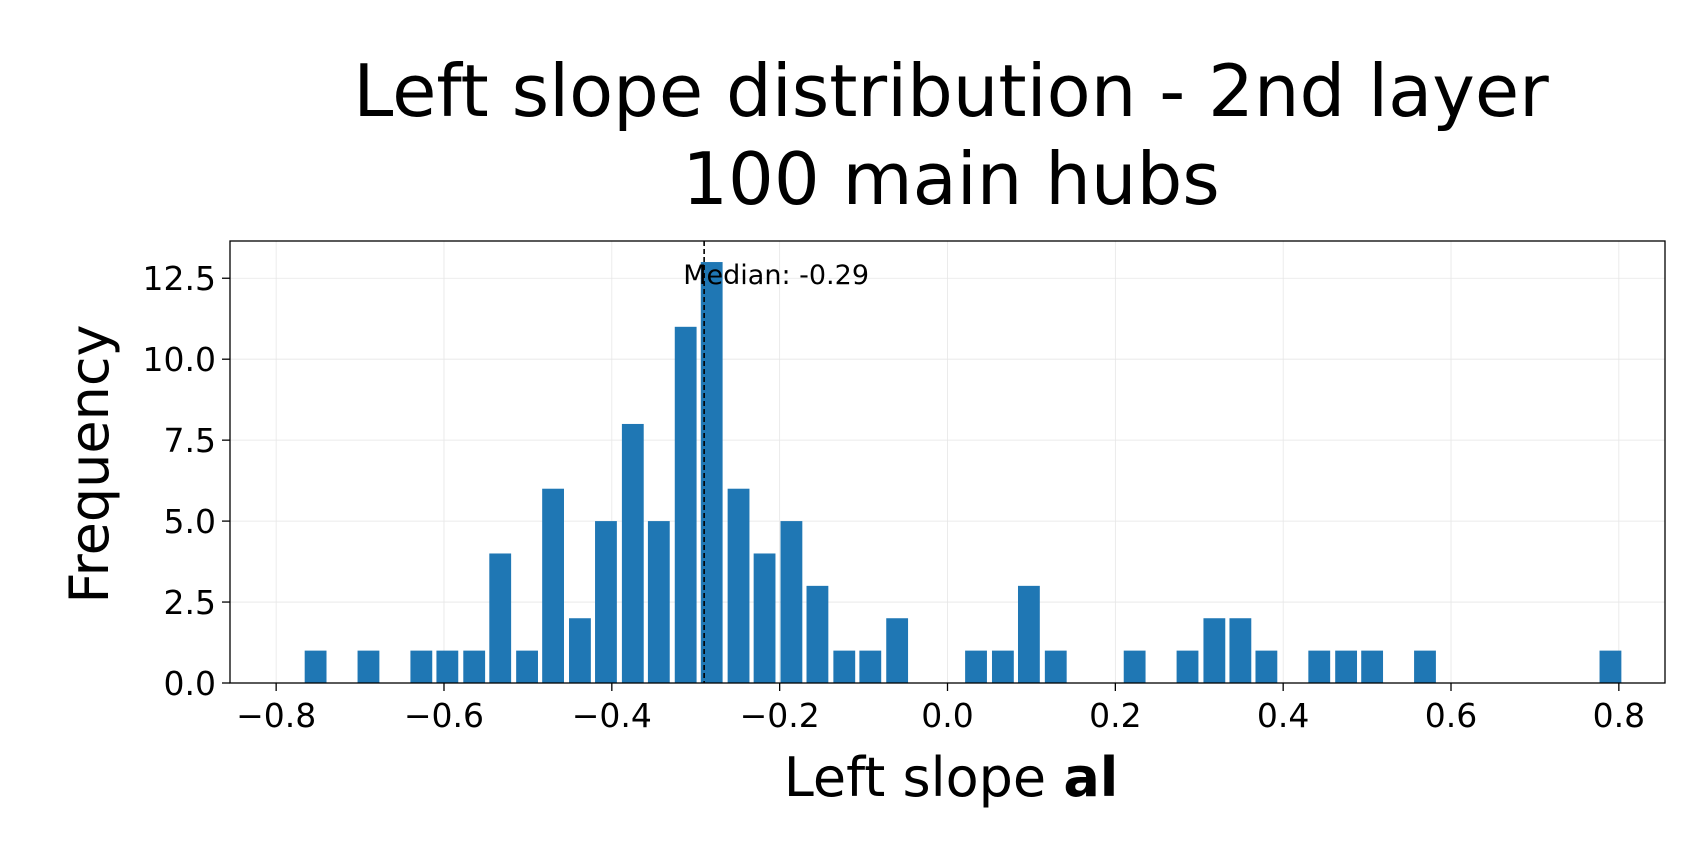 This screenshot has height=863, width=1707. What do you see at coordinates (1451, 715) in the screenshot?
I see `x-tick-label-7: 0.6` at bounding box center [1451, 715].